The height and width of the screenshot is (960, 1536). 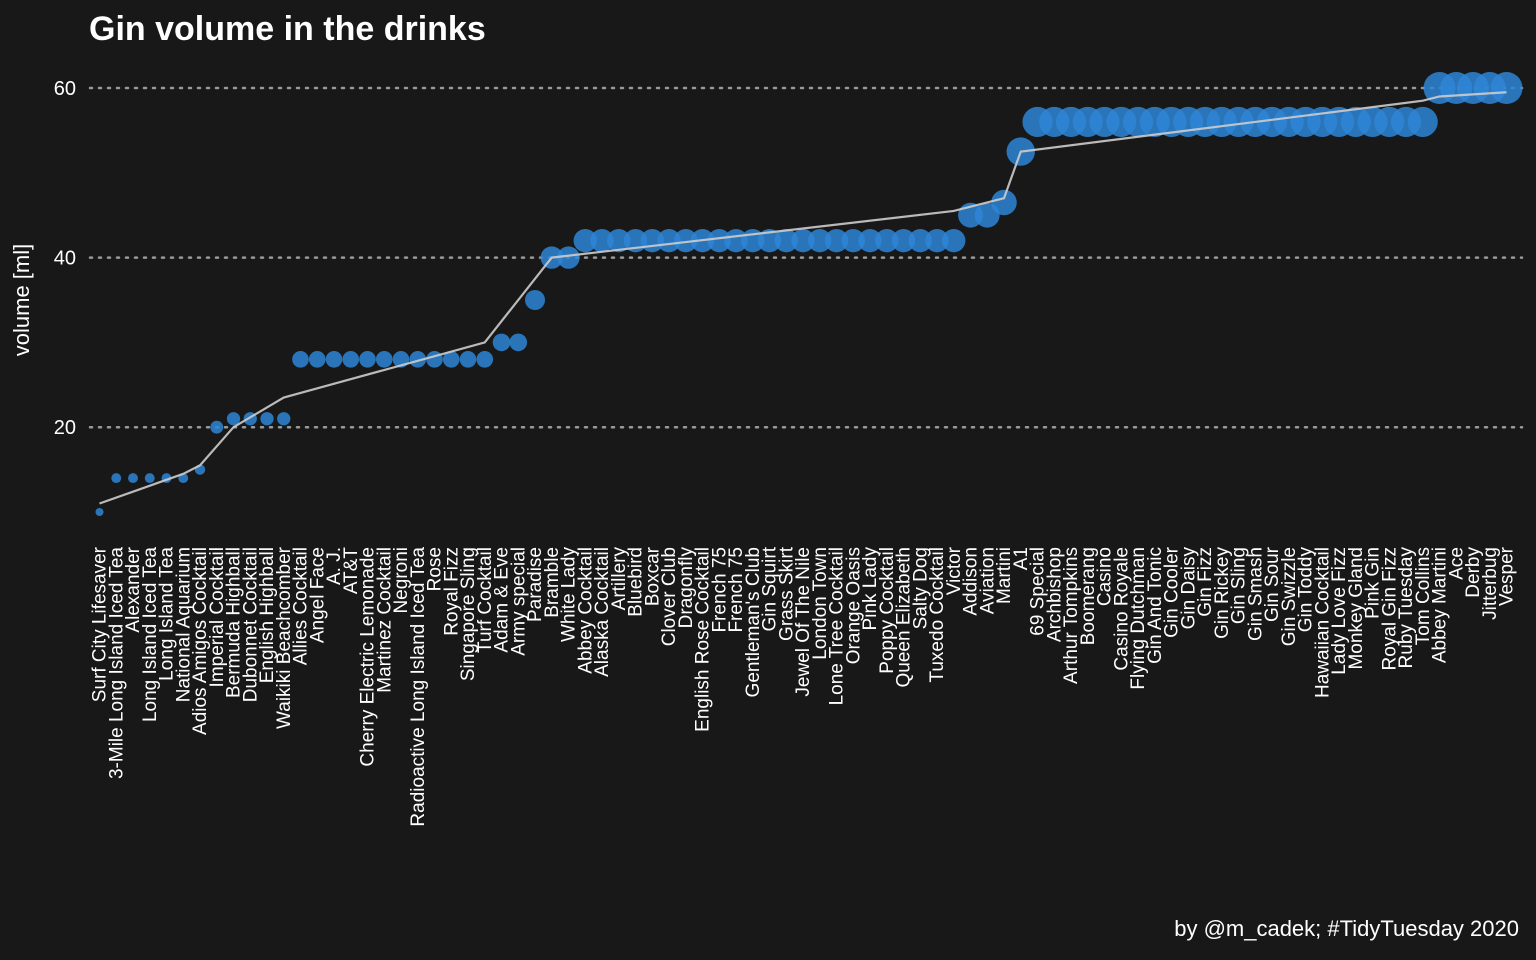 What do you see at coordinates (803, 622) in the screenshot?
I see `x-tick-label: Jewel Of The Nile` at bounding box center [803, 622].